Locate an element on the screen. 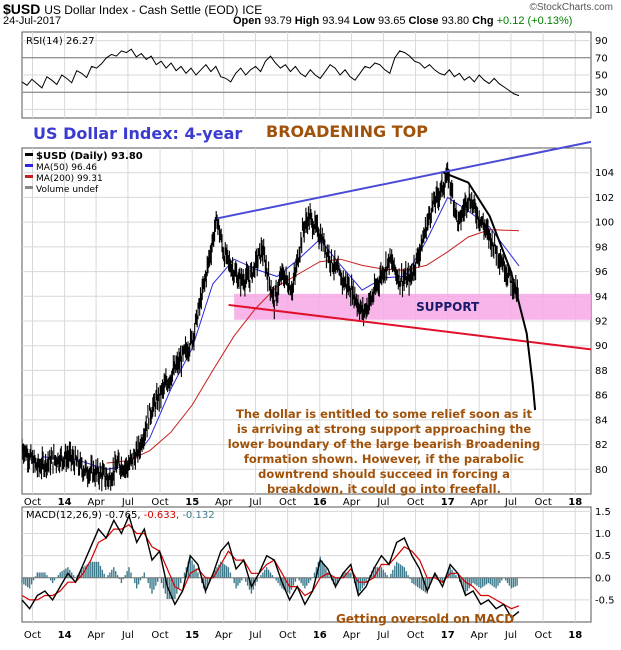  price-xtick-7: Jul is located at coordinates (254, 502).